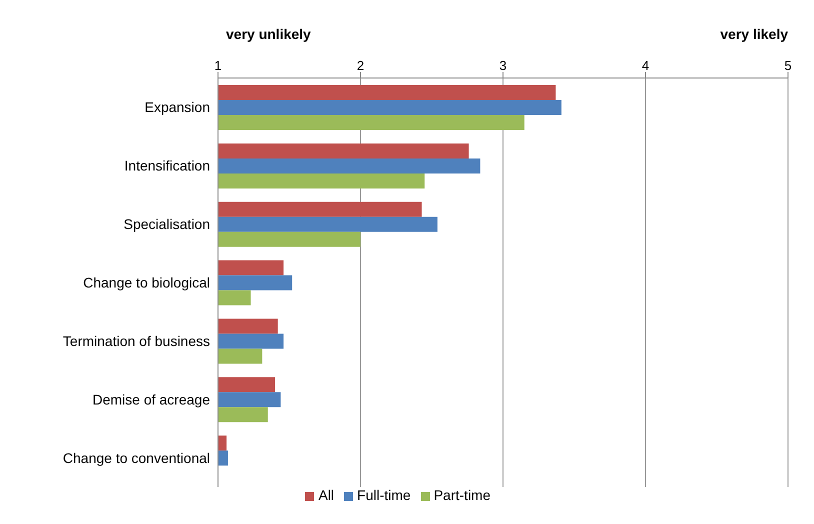 This screenshot has height=524, width=814. Describe the element at coordinates (218, 65) in the screenshot. I see `x-tick-label: 1` at that location.